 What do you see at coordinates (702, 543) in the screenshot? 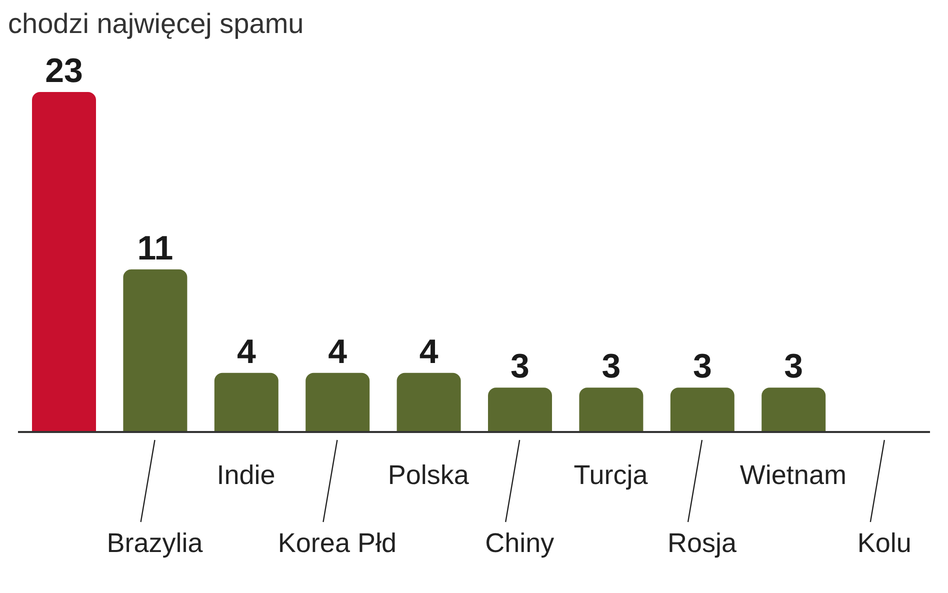
I see `x-tick-label: Rosja` at bounding box center [702, 543].